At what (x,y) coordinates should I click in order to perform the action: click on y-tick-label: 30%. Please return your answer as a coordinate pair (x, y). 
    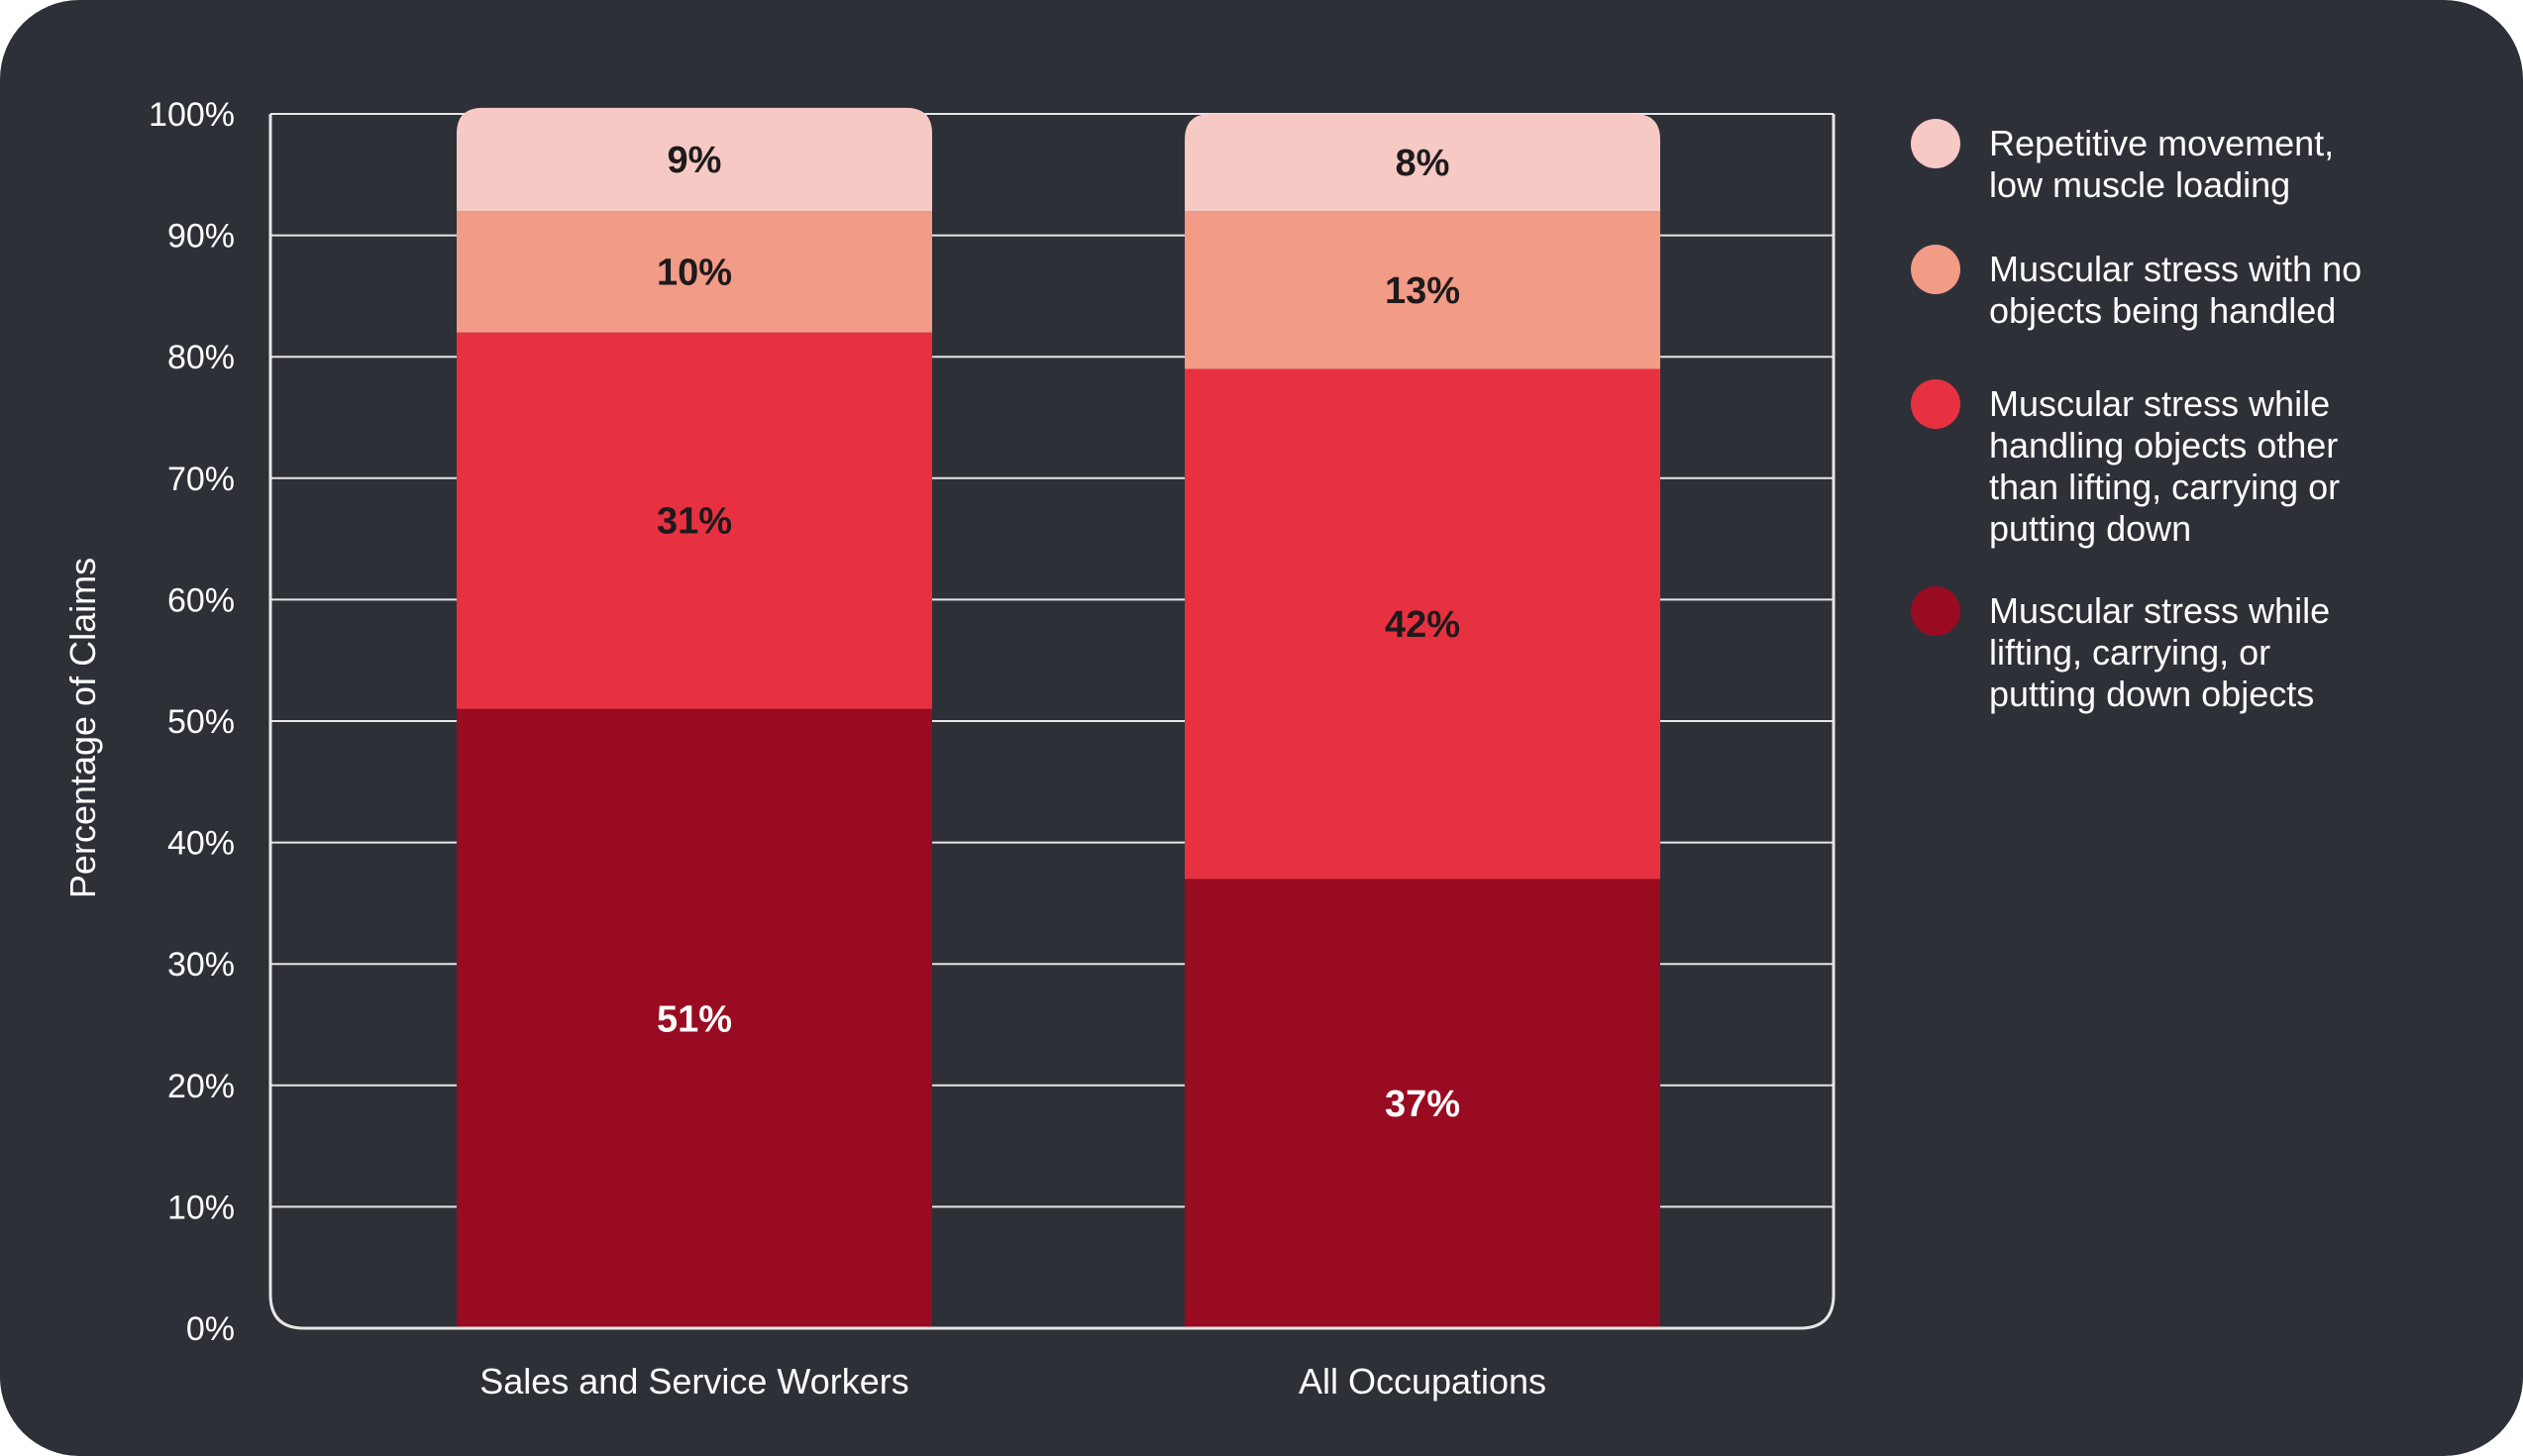
    Looking at the image, I should click on (201, 965).